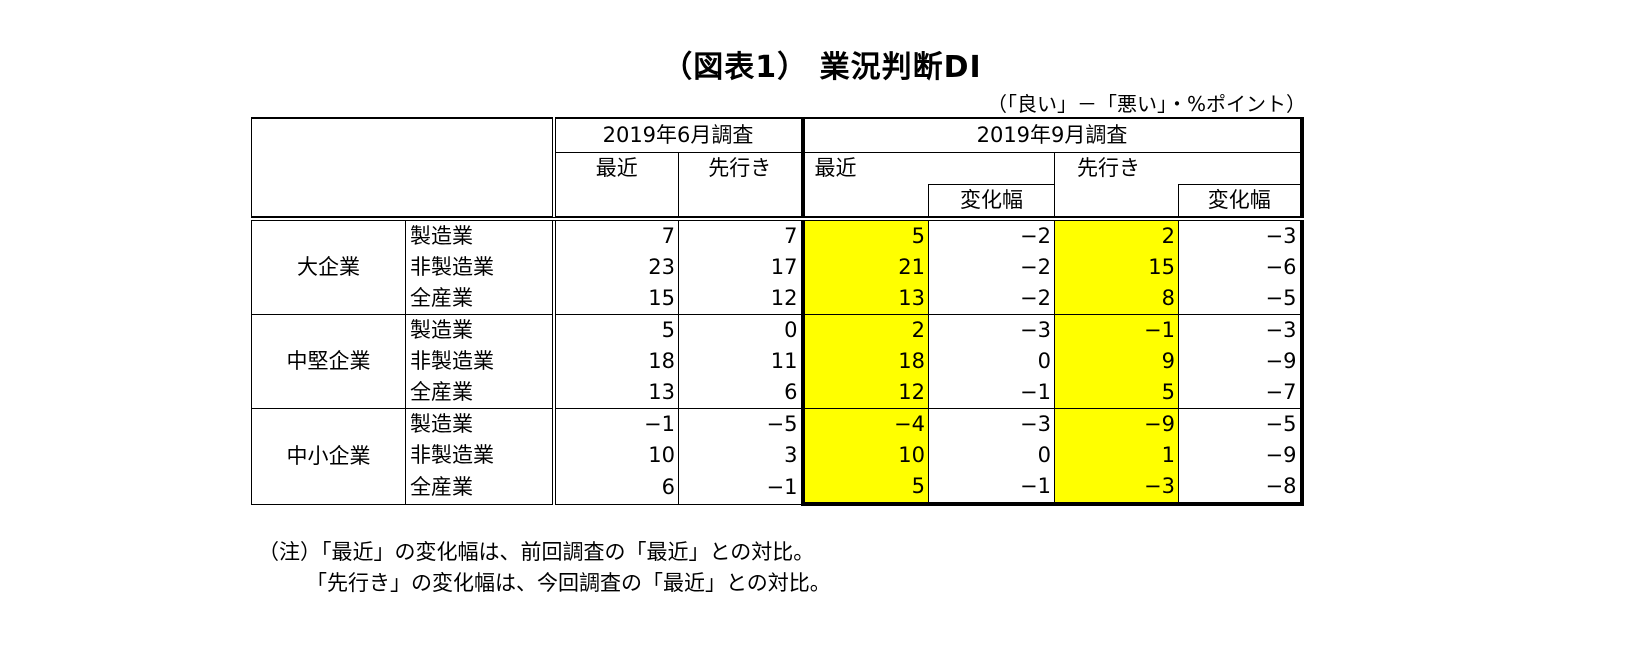  I want to click on unit-note: （「良い」－「悪い」・%ポイント）, so click(1146, 104).